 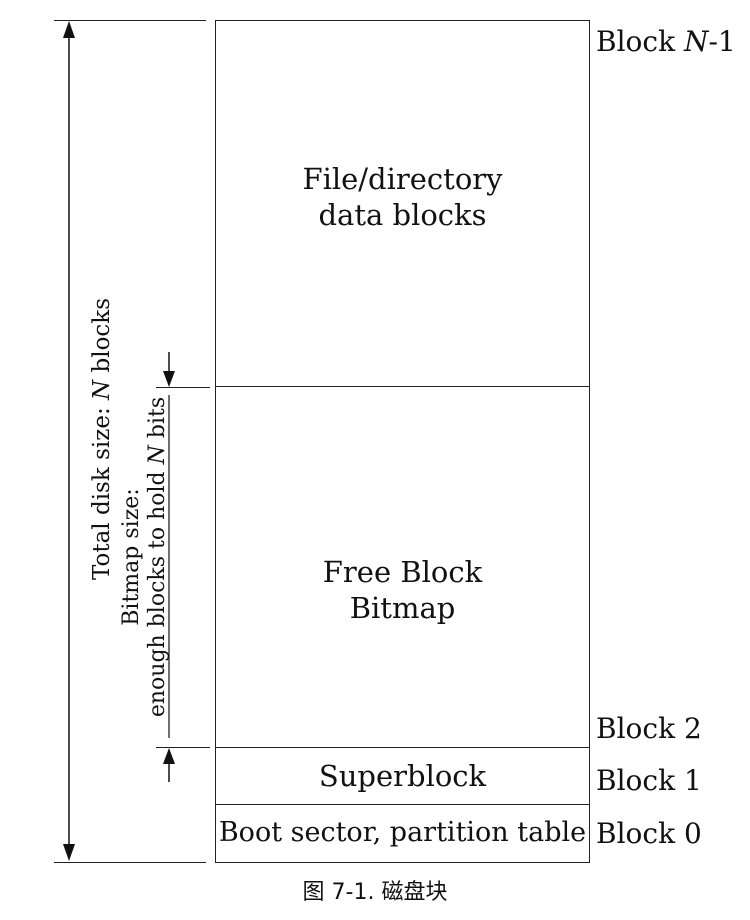 What do you see at coordinates (402, 215) in the screenshot?
I see `data-blocks-label-line2: data blocks` at bounding box center [402, 215].